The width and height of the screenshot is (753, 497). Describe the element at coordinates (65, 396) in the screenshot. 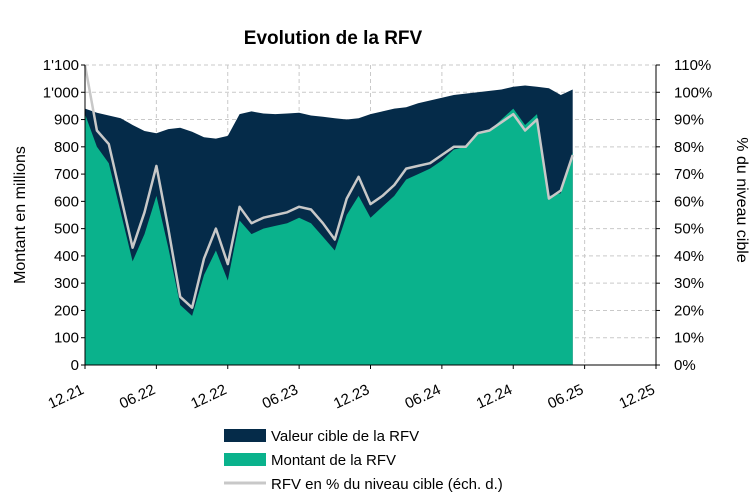

I see `x-tick-label: 12.21` at that location.